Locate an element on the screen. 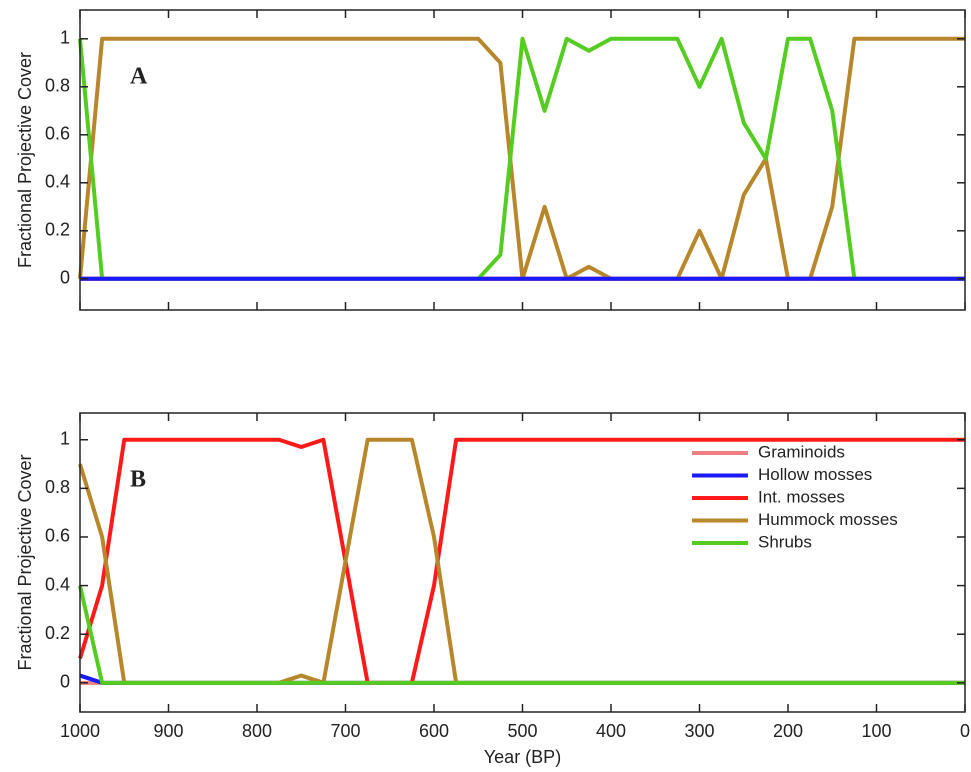  x-tick-label: 200 is located at coordinates (788, 731).